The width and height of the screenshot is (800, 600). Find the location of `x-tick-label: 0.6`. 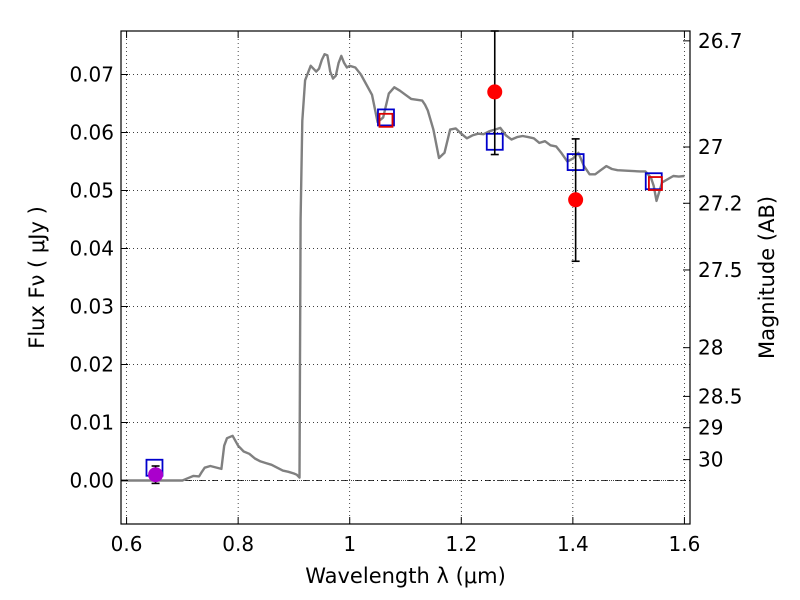

x-tick-label: 0.6 is located at coordinates (127, 544).